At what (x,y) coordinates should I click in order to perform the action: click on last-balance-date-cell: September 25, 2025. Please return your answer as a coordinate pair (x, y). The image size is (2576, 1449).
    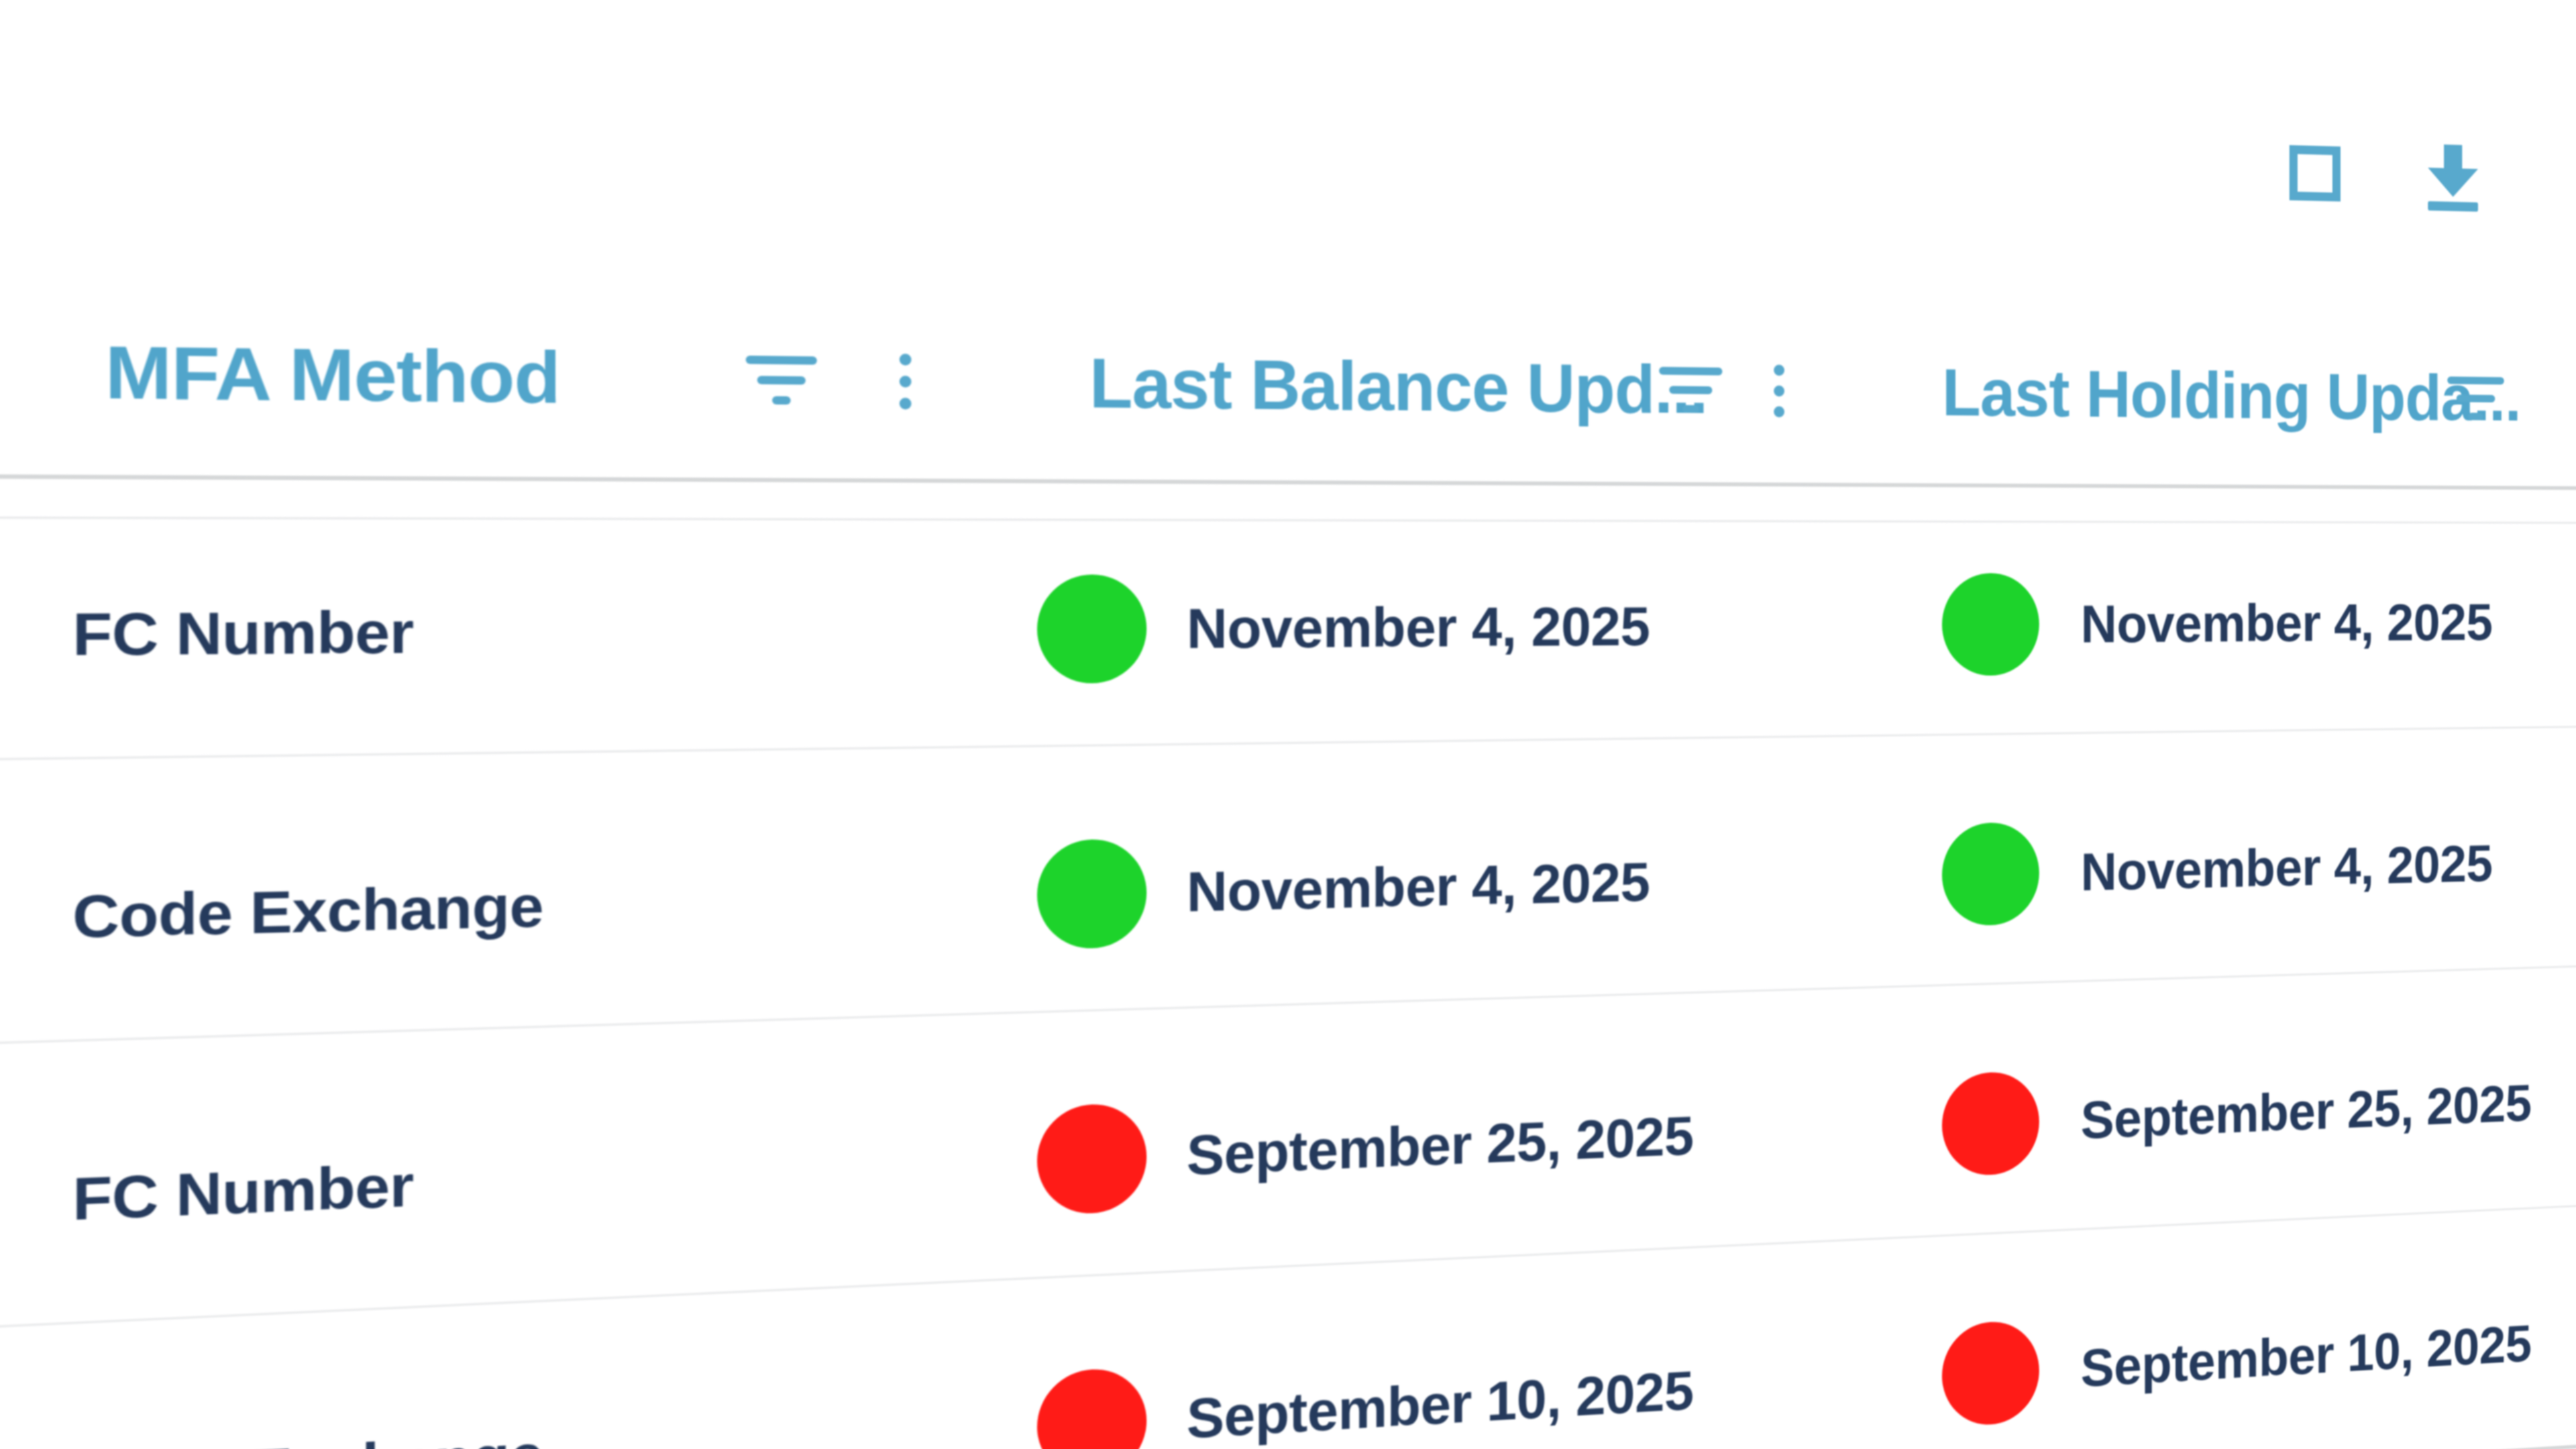
    Looking at the image, I should click on (1440, 1145).